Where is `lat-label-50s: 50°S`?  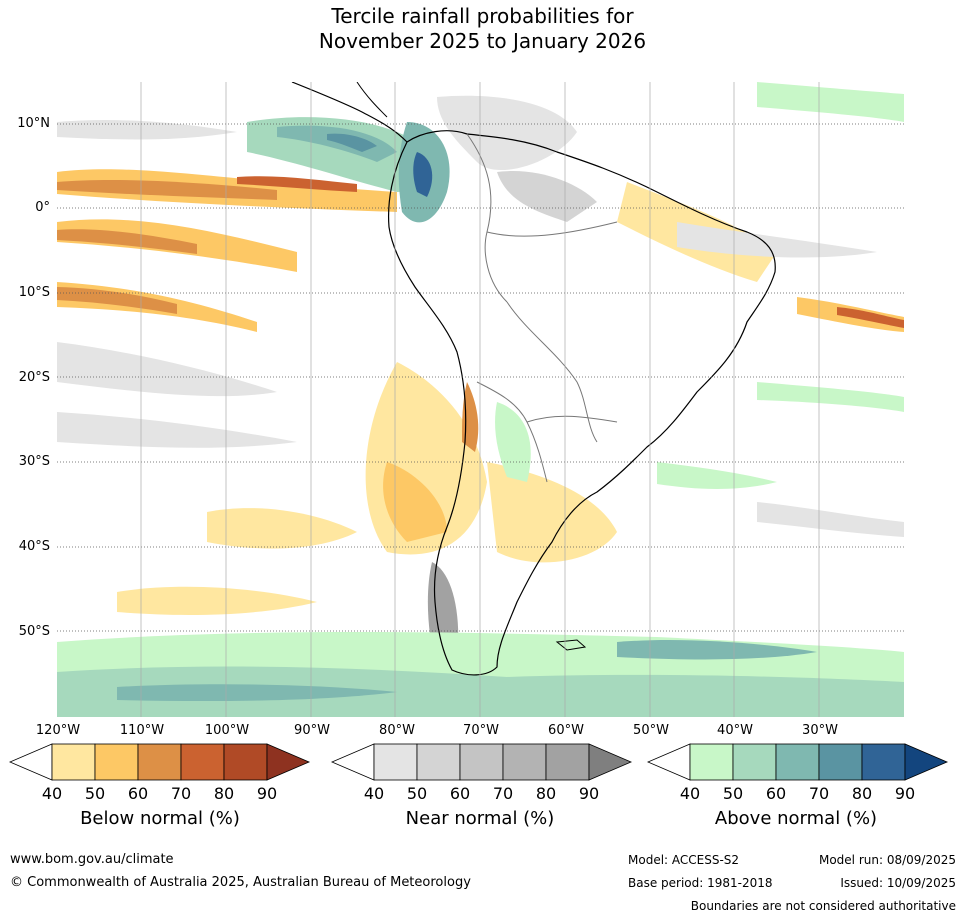
lat-label-50s: 50°S is located at coordinates (34, 631).